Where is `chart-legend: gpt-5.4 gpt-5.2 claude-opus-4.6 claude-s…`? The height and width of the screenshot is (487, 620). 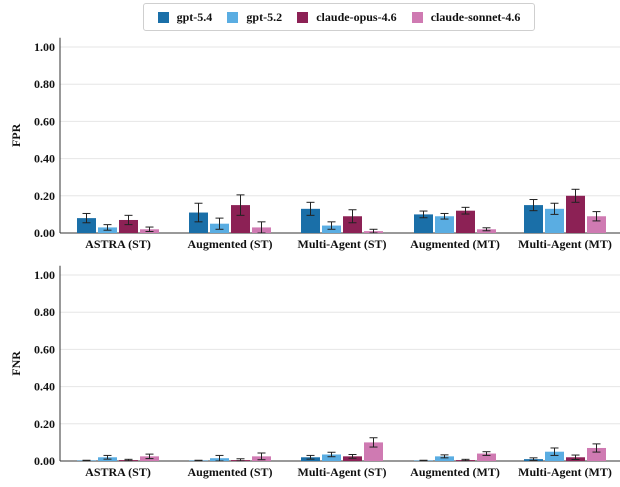
chart-legend: gpt-5.4 gpt-5.2 claude-opus-4.6 claude-s… is located at coordinates (339, 17).